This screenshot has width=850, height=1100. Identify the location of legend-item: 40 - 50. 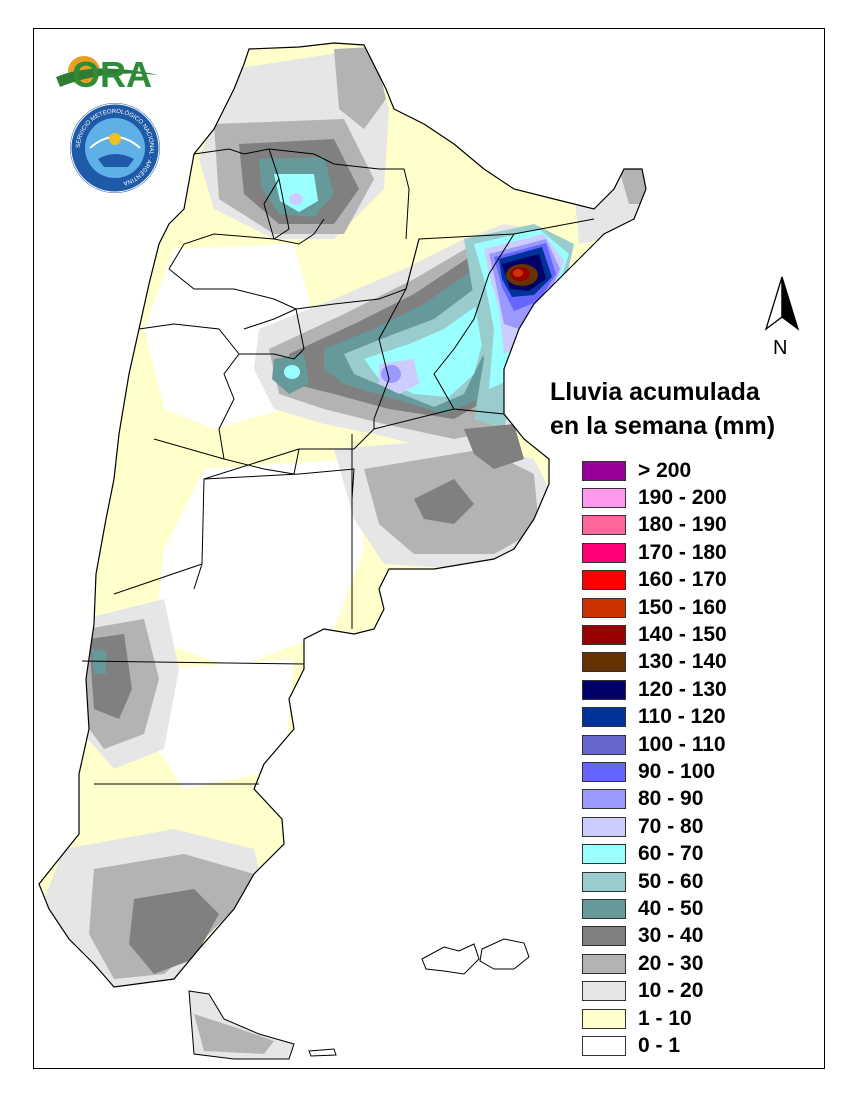
(654, 908).